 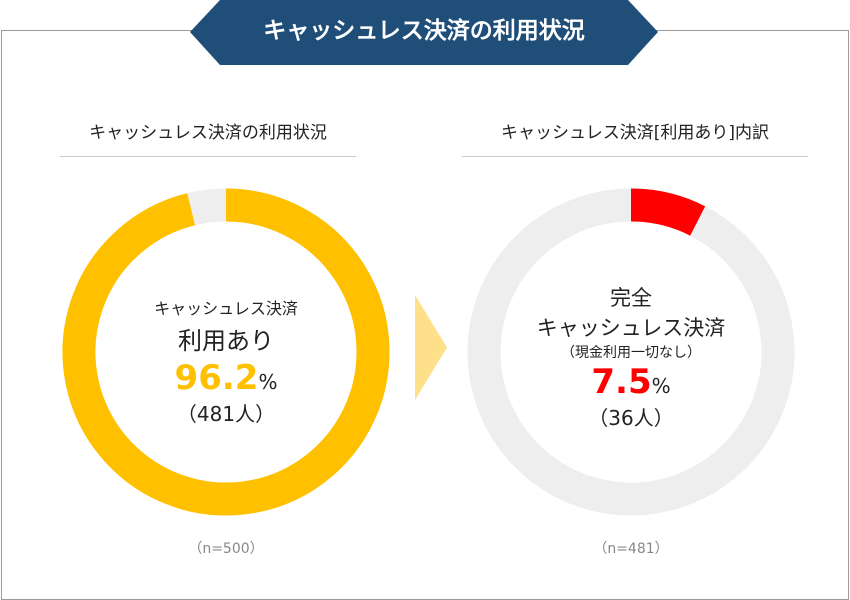 I want to click on right-label-2: キャッシュレス決済, so click(x=631, y=328).